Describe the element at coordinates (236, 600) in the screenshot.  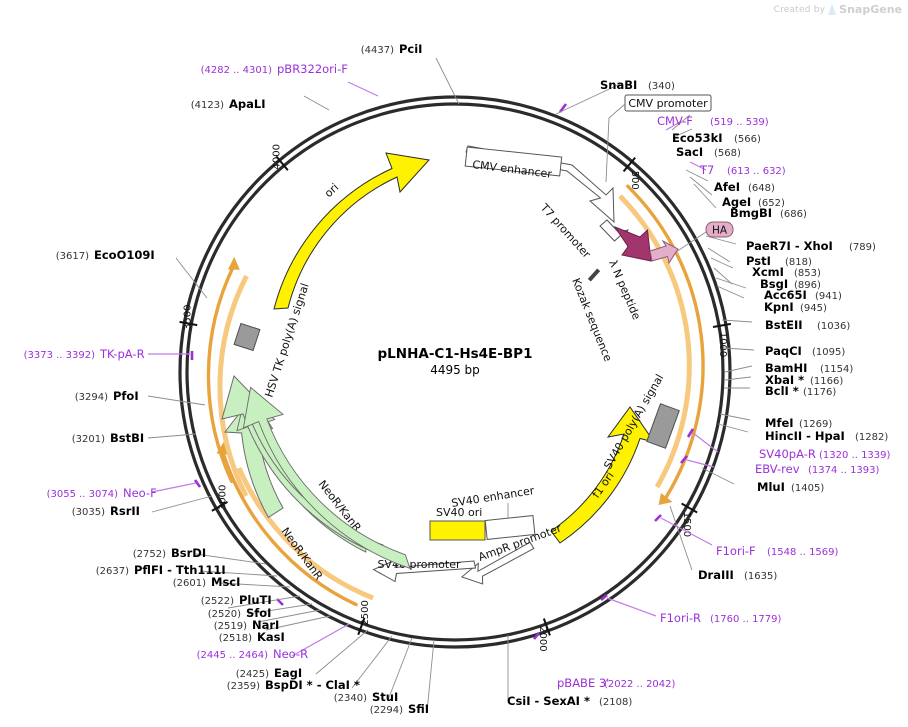
I see `label-pluTI: (2522) PluTI` at that location.